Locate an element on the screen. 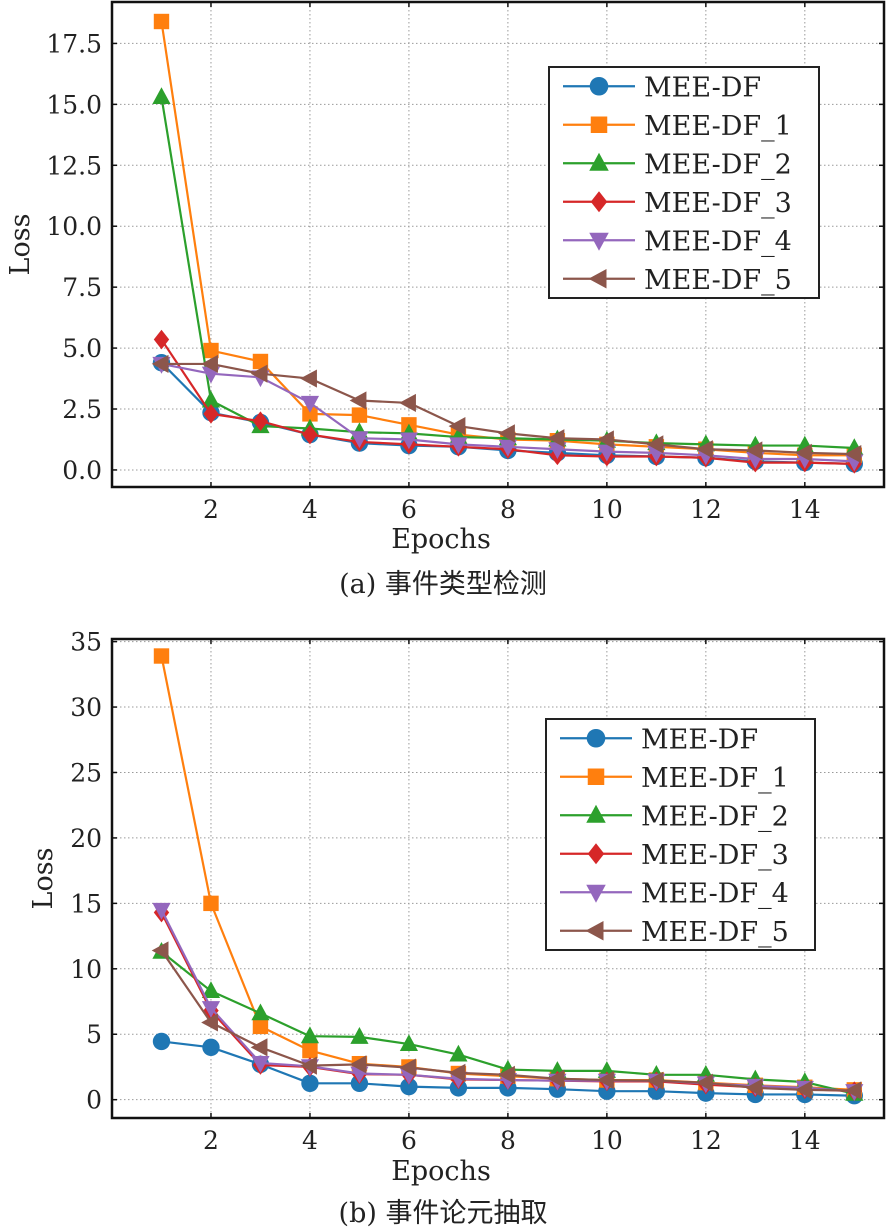  x-tick-label: 10 is located at coordinates (607, 1140).